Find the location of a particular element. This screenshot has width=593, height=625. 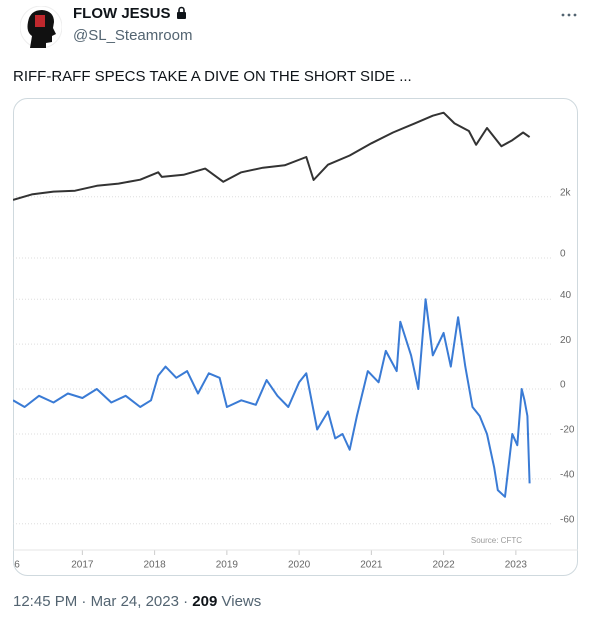

x-tick-label: 2017 is located at coordinates (82, 565).